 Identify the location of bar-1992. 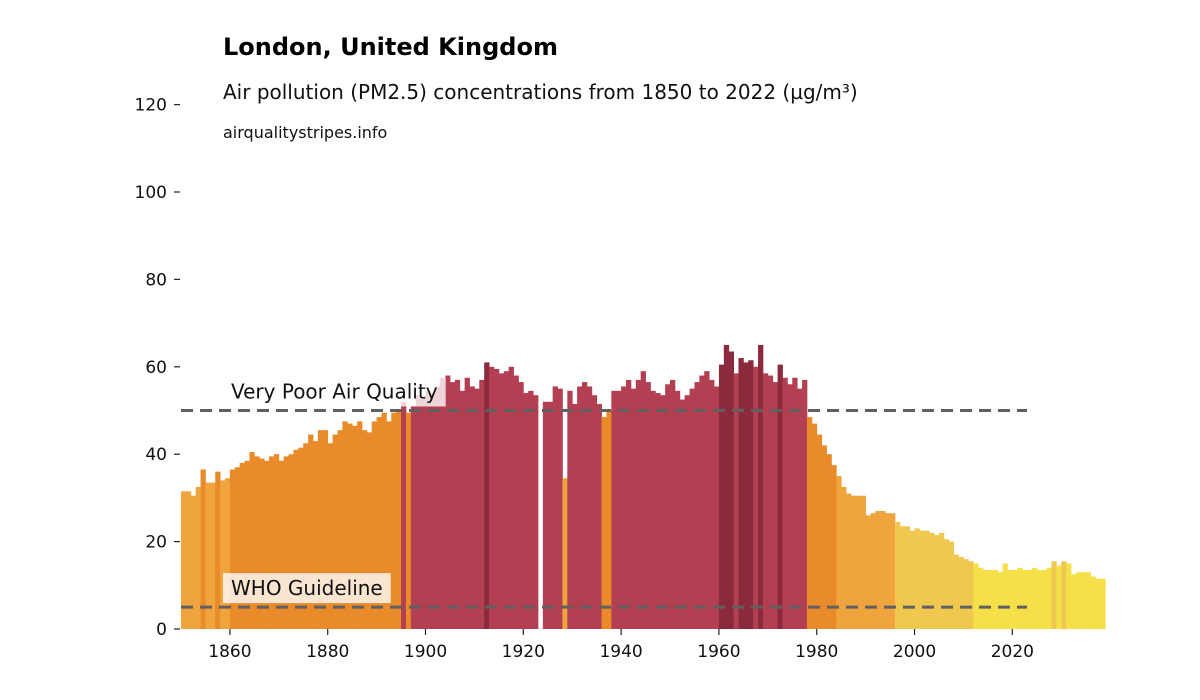
(878, 570).